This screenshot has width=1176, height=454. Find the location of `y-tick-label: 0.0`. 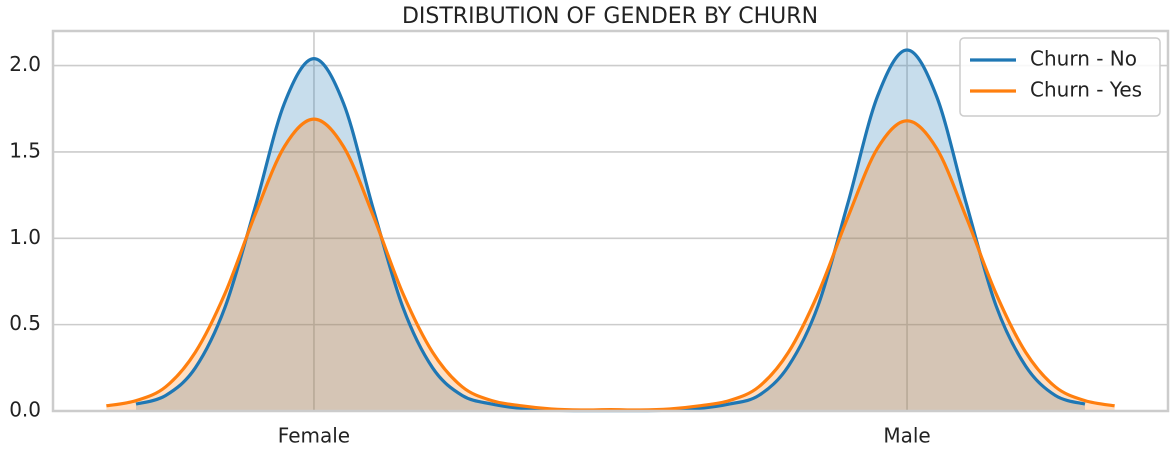

y-tick-label: 0.0 is located at coordinates (25, 410).